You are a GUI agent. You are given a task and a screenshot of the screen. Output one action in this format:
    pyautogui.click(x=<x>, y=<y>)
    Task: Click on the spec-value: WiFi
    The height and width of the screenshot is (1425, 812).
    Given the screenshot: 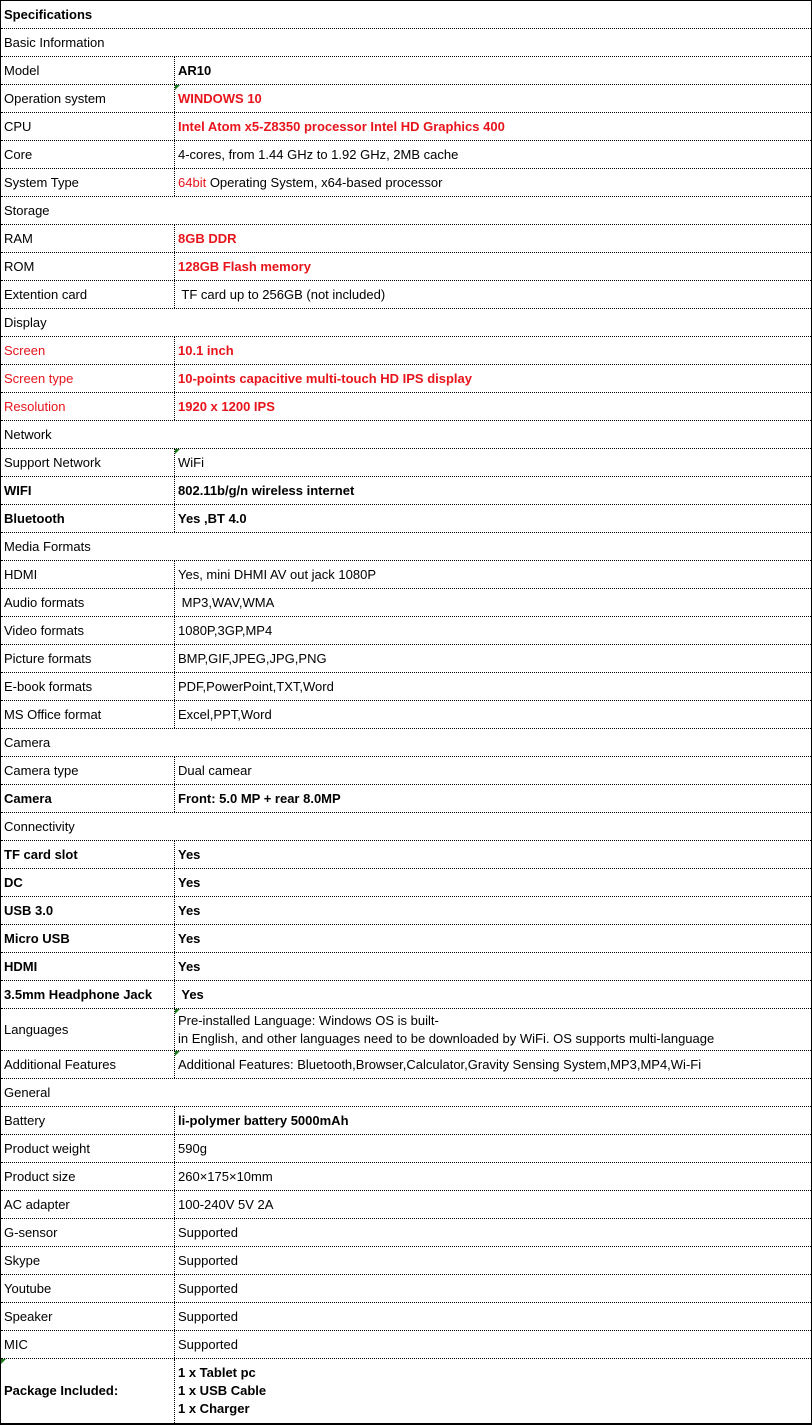 What is the action you would take?
    pyautogui.click(x=493, y=462)
    